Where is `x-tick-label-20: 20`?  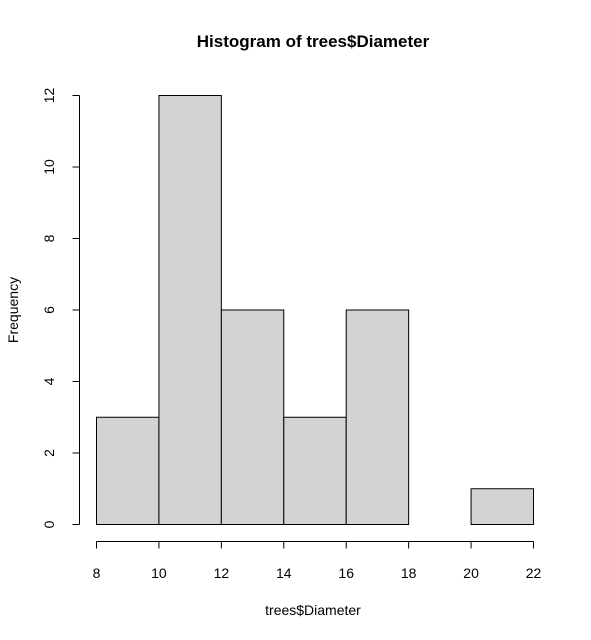
x-tick-label-20: 20 is located at coordinates (471, 573).